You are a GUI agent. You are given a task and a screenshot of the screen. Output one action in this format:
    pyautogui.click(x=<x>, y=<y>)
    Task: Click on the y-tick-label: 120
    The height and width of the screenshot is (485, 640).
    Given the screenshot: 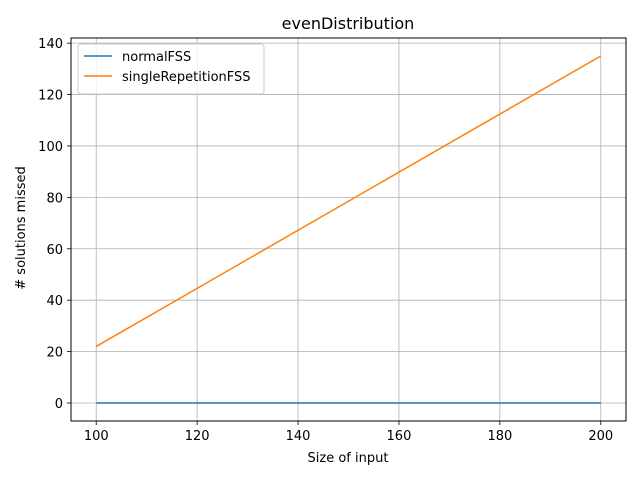 What is the action you would take?
    pyautogui.click(x=50, y=96)
    